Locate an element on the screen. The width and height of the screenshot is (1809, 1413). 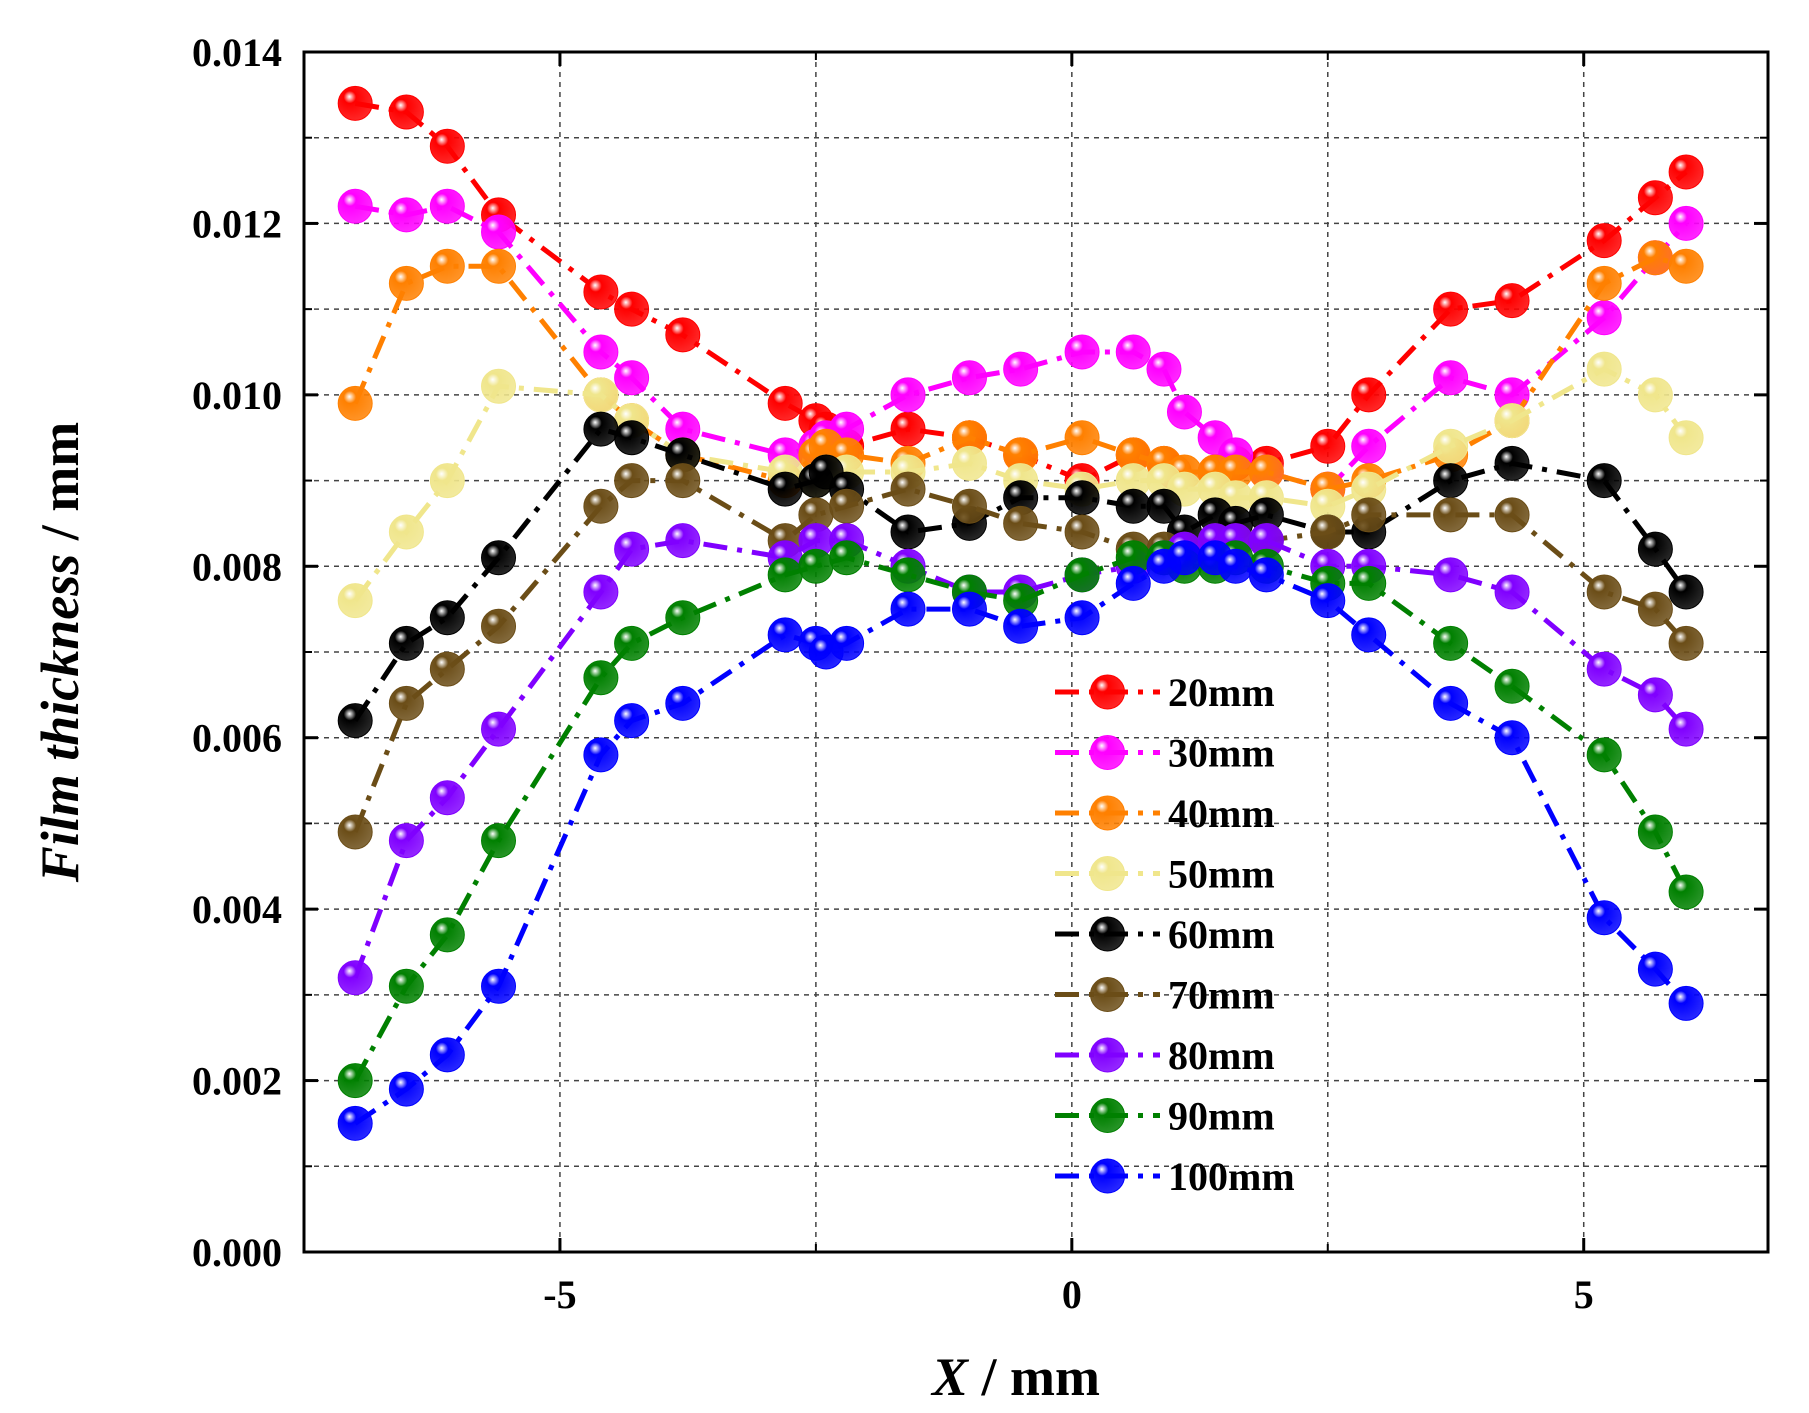
series-line is located at coordinates (1021, 484).